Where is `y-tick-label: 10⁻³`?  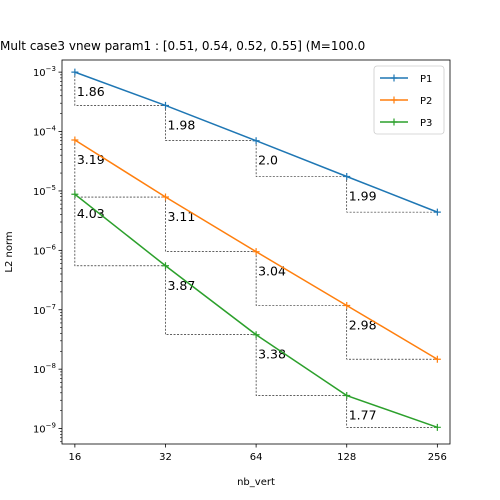 y-tick-label: 10⁻³ is located at coordinates (44, 72).